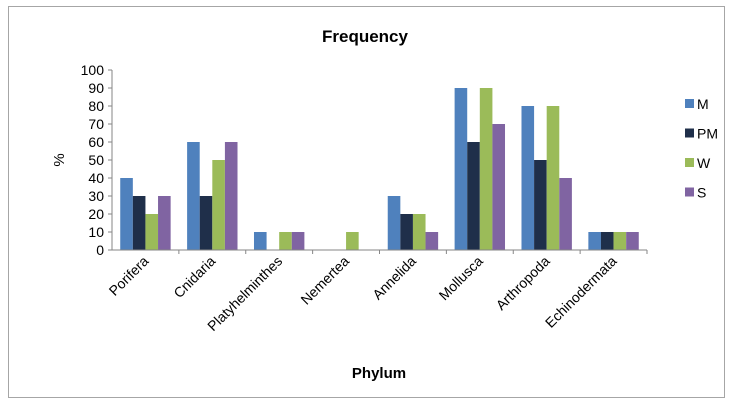  Describe the element at coordinates (379, 373) in the screenshot. I see `x-axis-label: Phylum` at that location.